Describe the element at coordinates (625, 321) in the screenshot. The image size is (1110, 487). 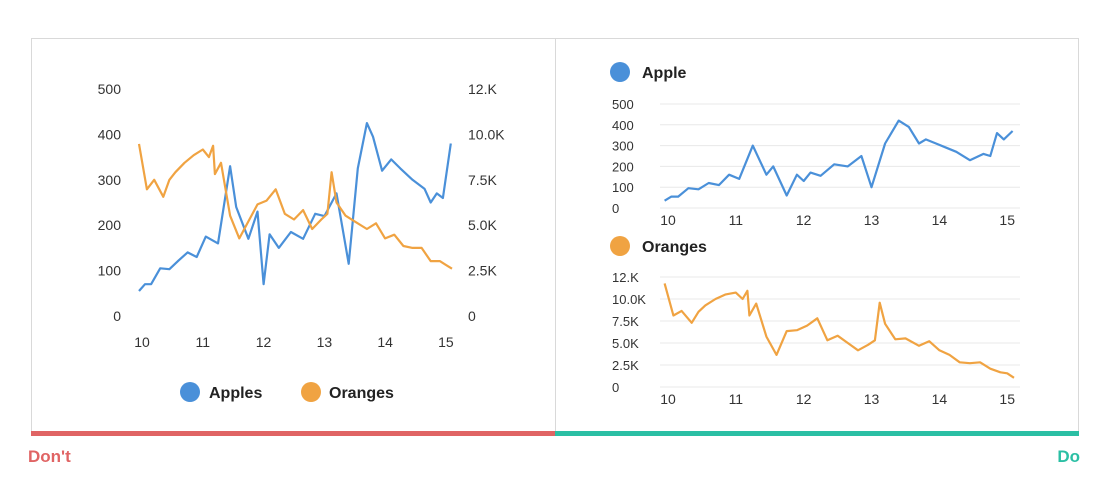
I see `y-tick-label: 7.5K` at that location.